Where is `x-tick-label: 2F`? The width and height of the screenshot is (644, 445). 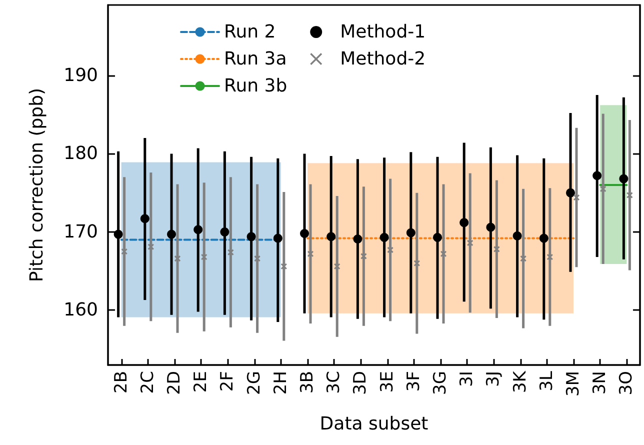
x-tick-label: 2F is located at coordinates (228, 381).